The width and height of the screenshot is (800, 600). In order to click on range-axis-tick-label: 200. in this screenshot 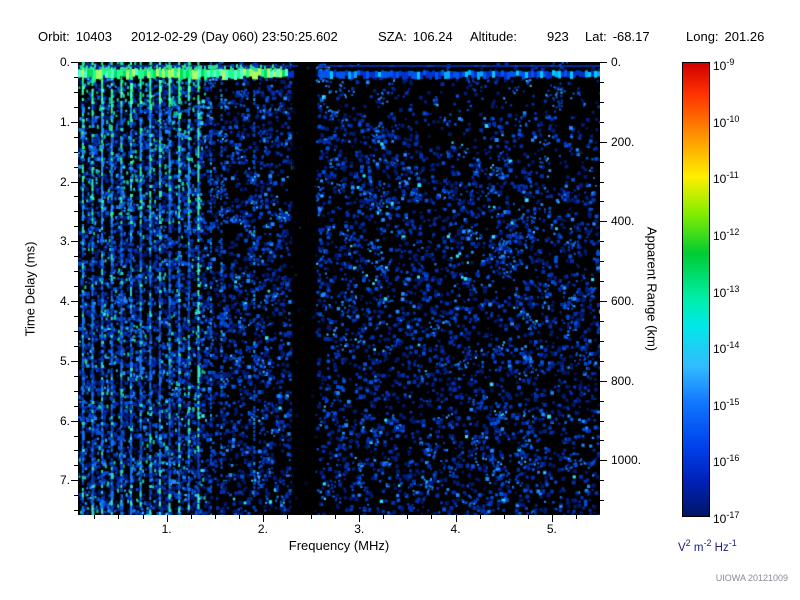, I will do `click(623, 141)`.